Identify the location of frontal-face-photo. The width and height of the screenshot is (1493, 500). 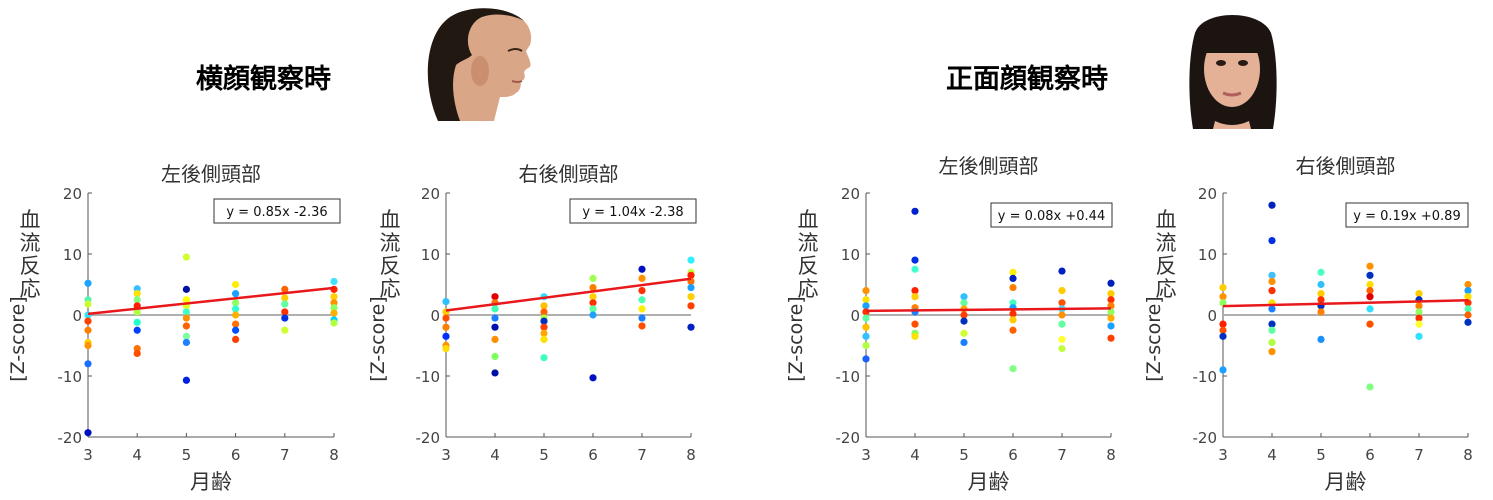
(1232, 66).